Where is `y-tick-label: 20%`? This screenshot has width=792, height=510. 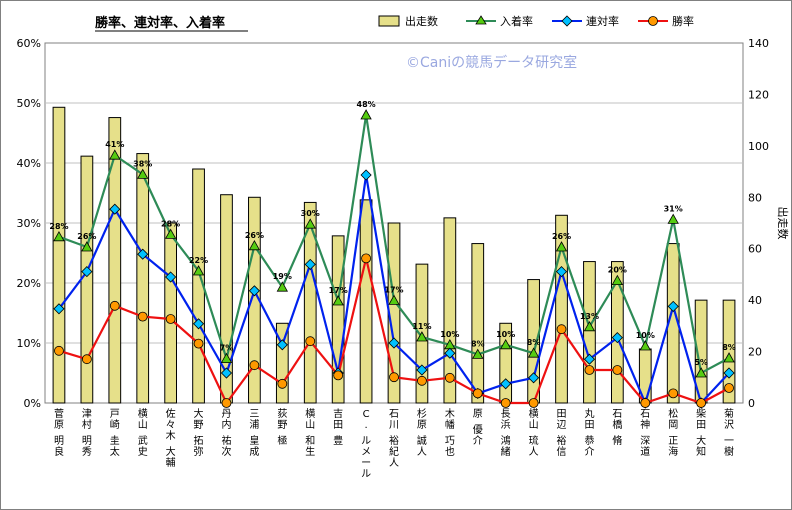 y-tick-label: 20% is located at coordinates (29, 283).